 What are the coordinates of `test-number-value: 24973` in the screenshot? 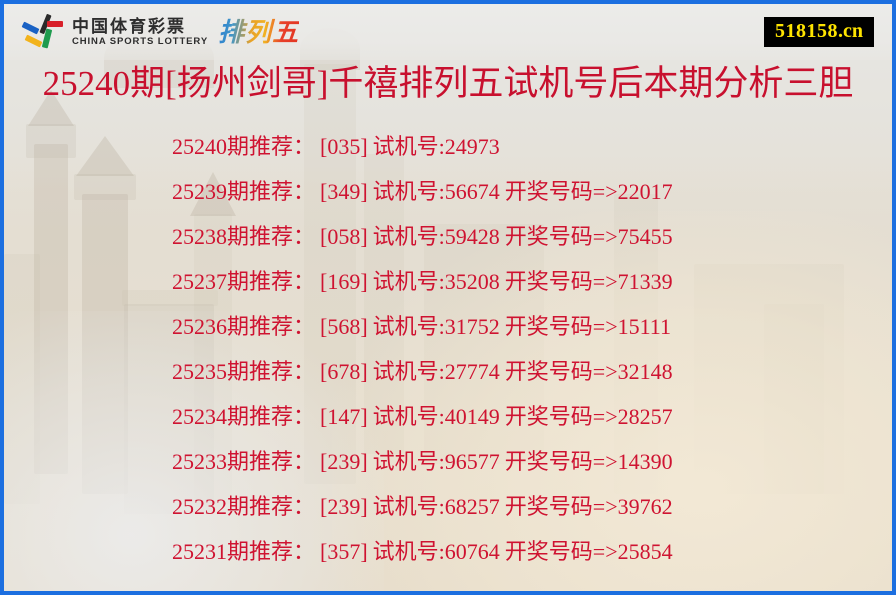 It's located at (472, 146).